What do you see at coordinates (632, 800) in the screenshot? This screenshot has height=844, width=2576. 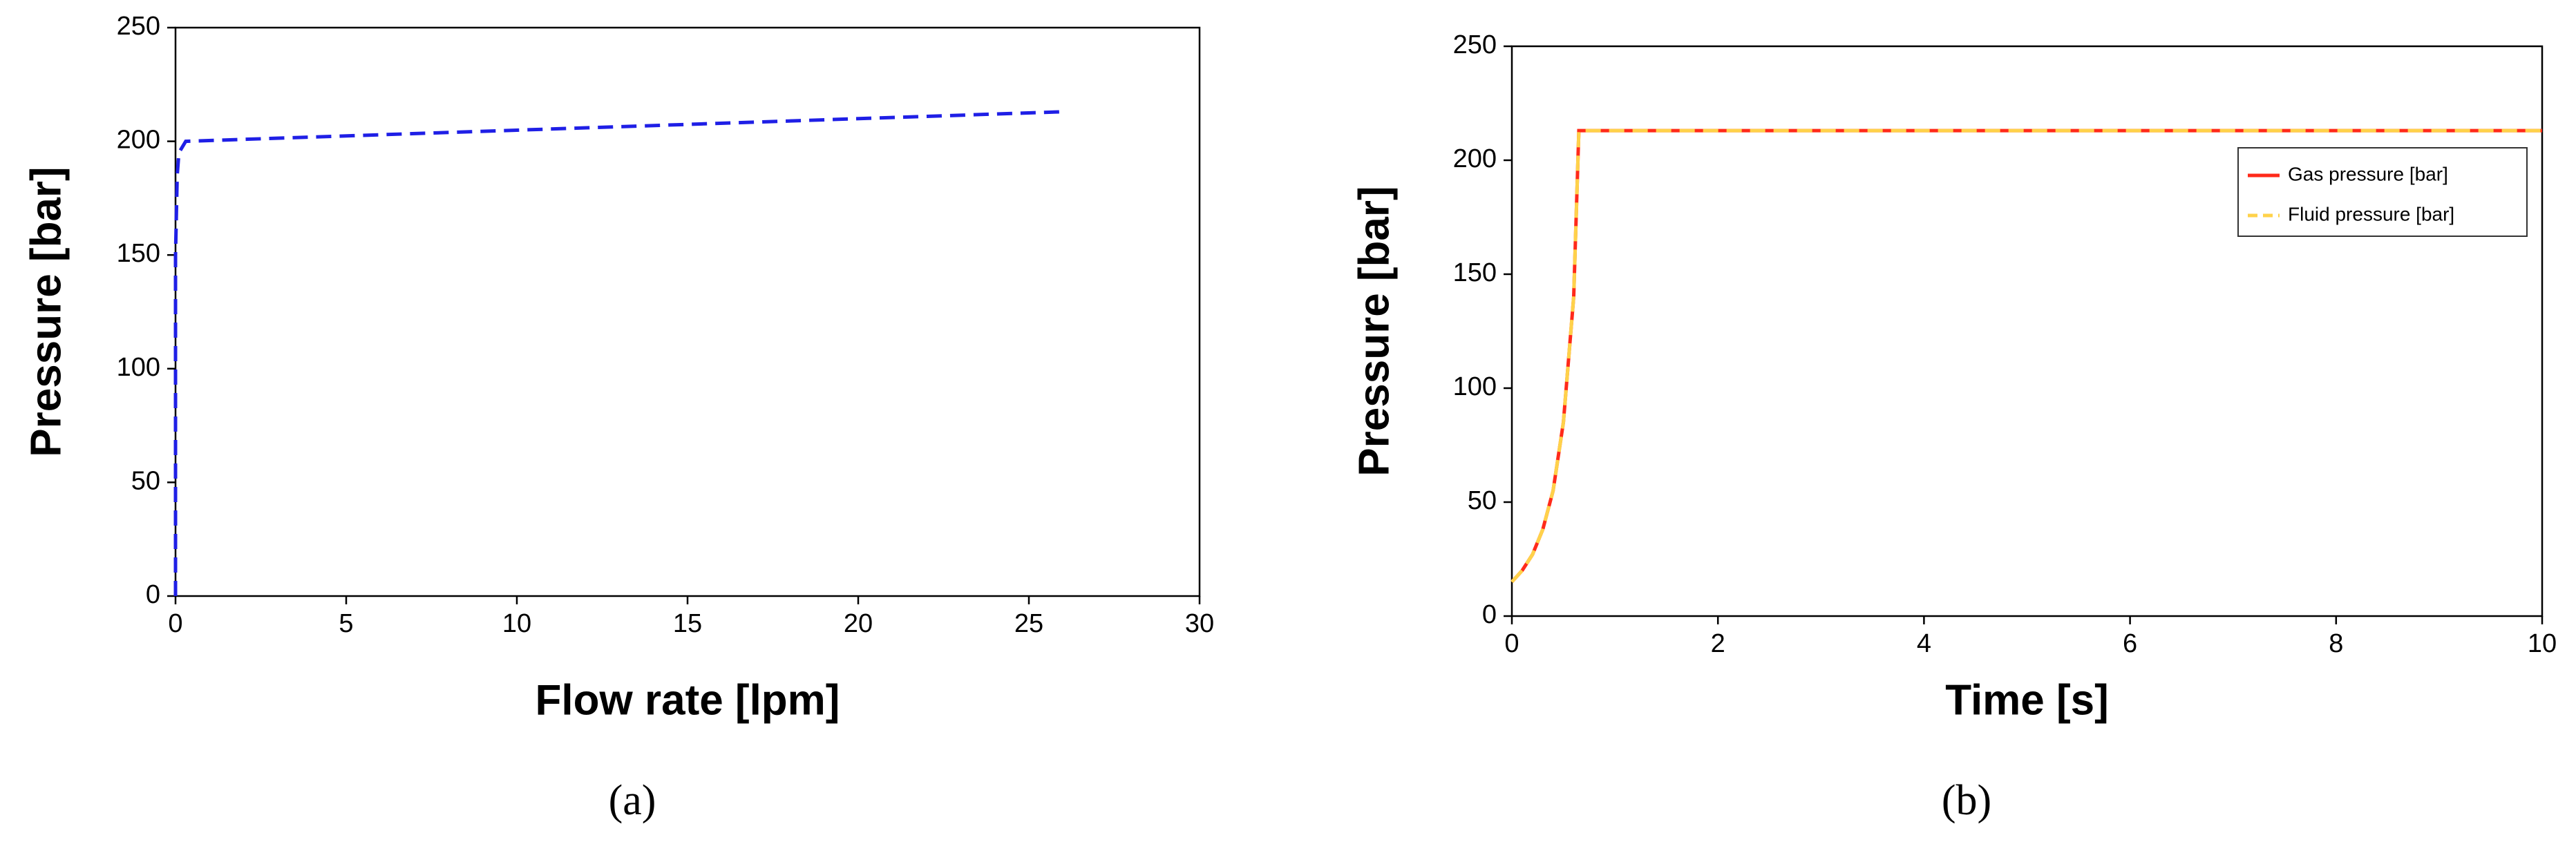 I see `caption: (a)` at bounding box center [632, 800].